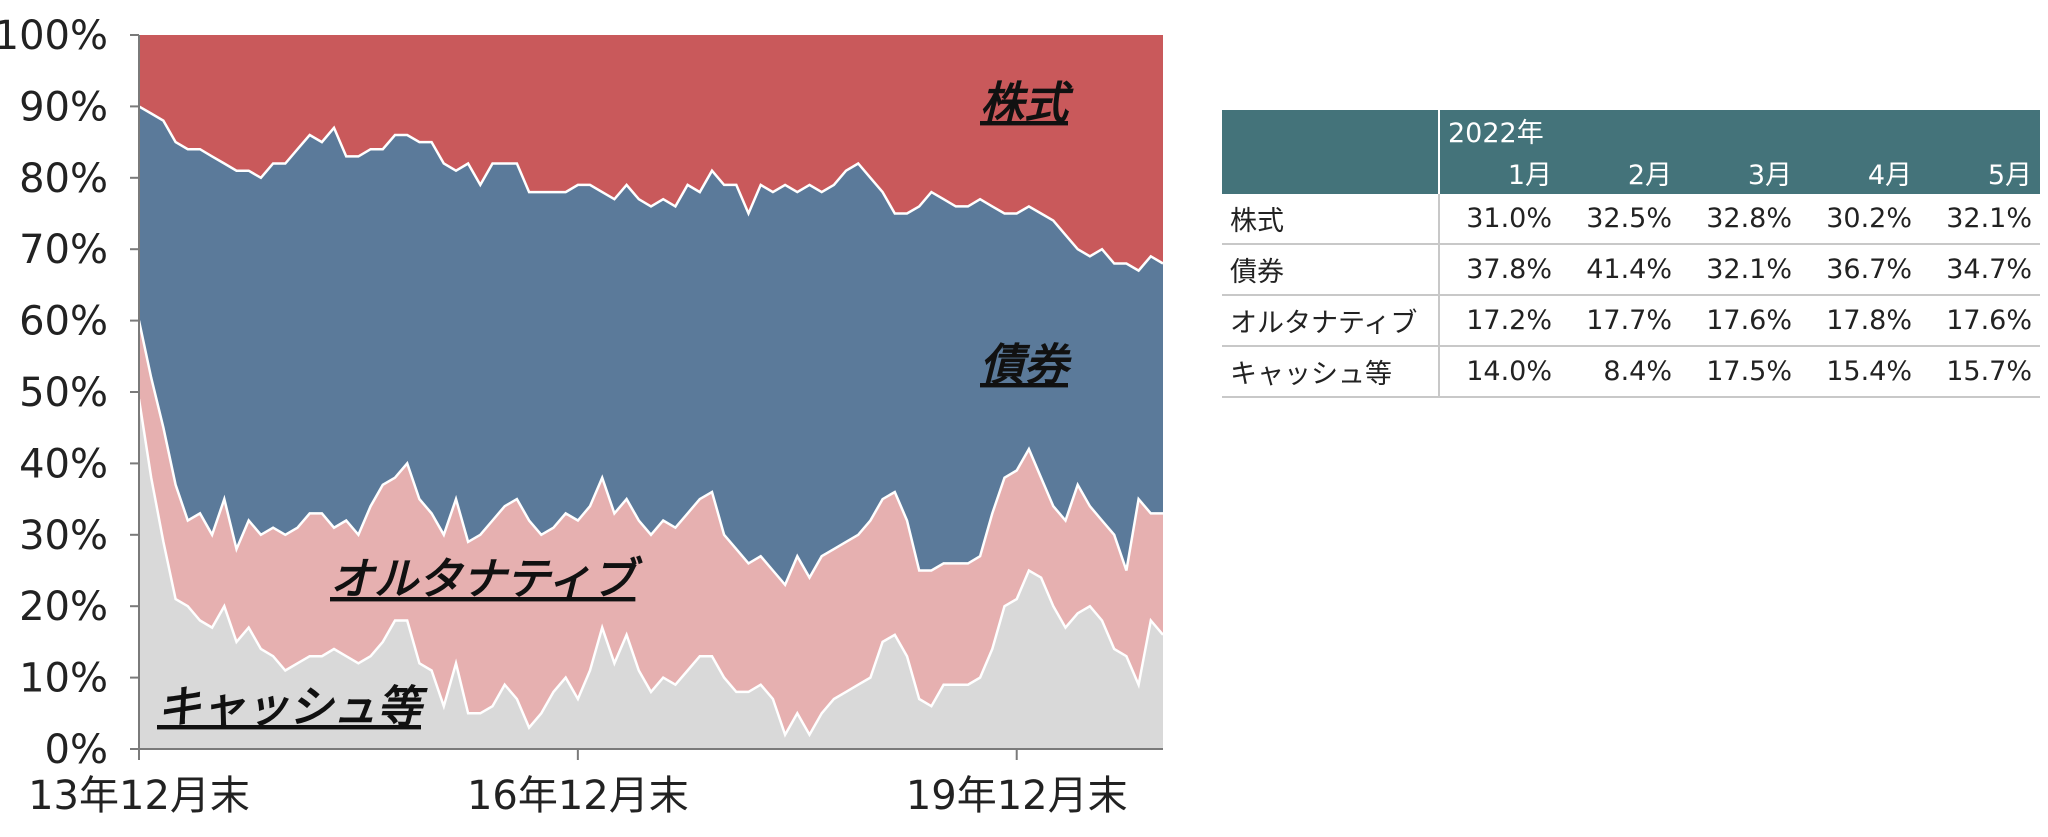 This screenshot has width=2048, height=837. I want to click on table-month-header: 2月, so click(1620, 172).